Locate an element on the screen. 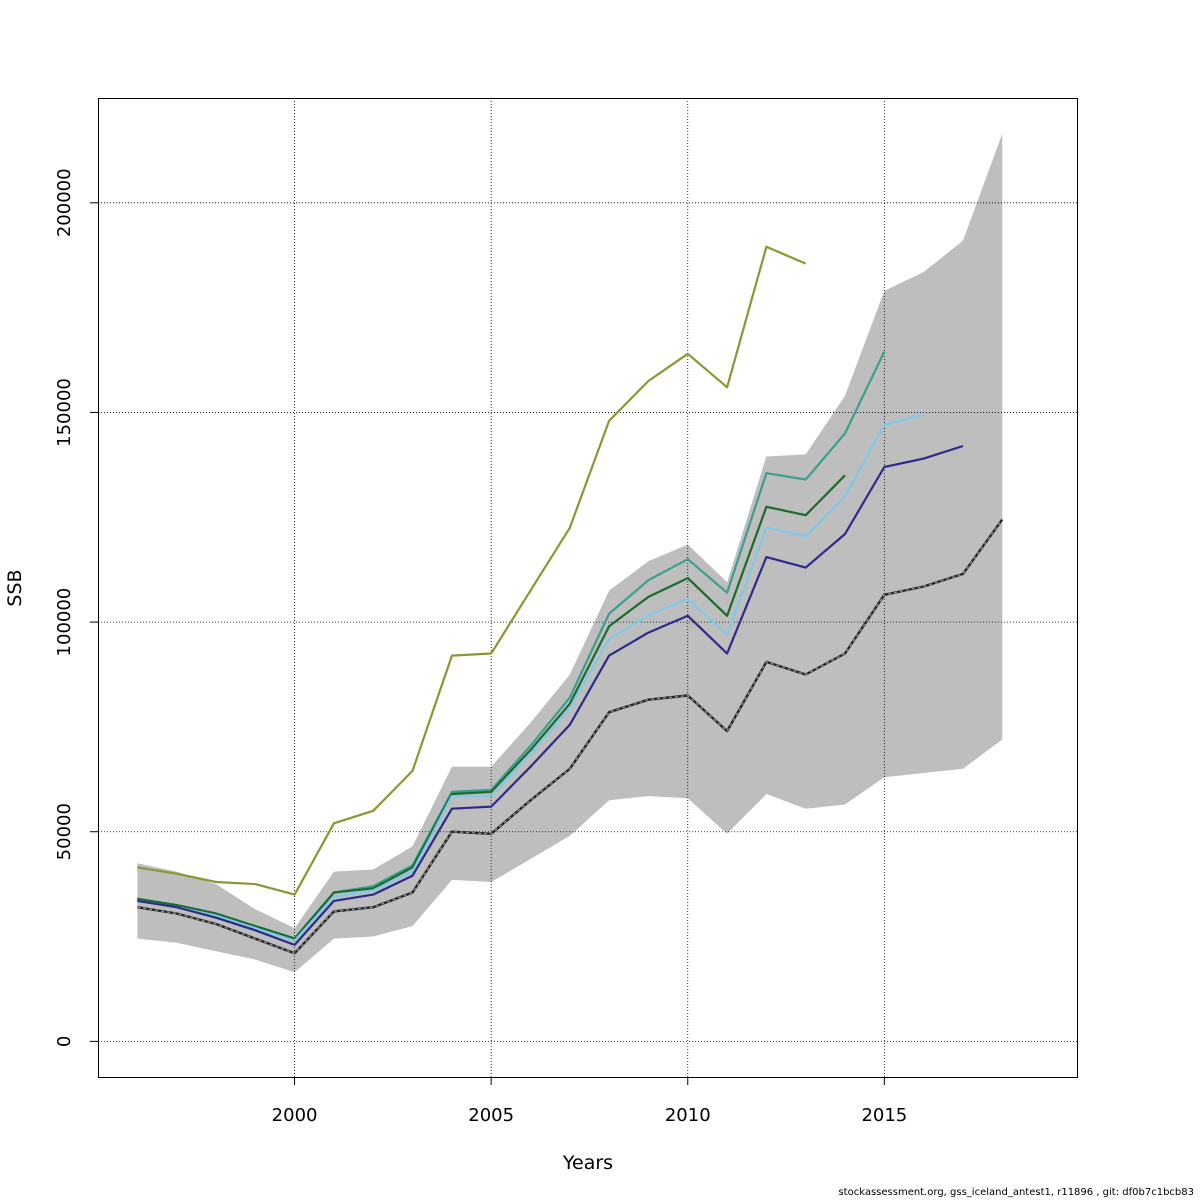 The height and width of the screenshot is (1200, 1200). x-tick-label: 2010 is located at coordinates (688, 1115).